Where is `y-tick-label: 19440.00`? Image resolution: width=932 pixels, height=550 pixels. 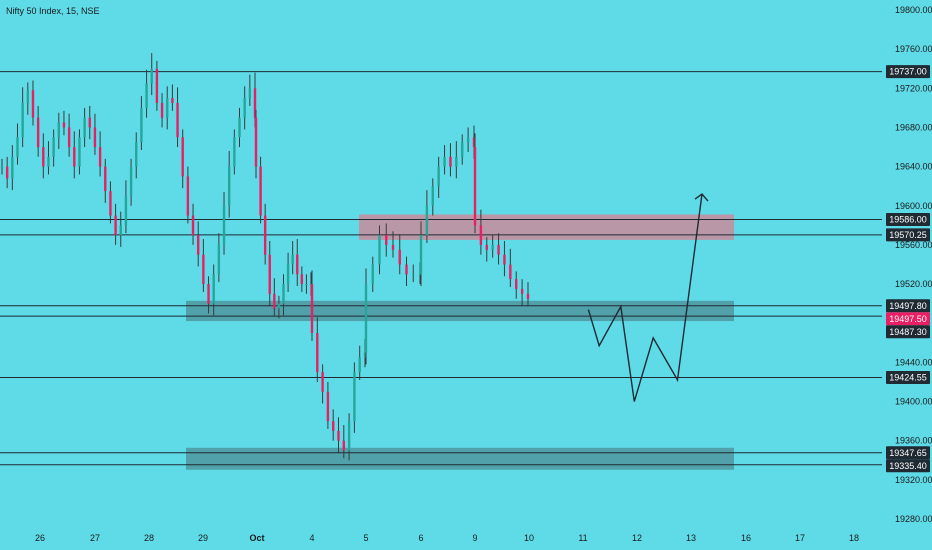
y-tick-label: 19440.00 is located at coordinates (913, 362).